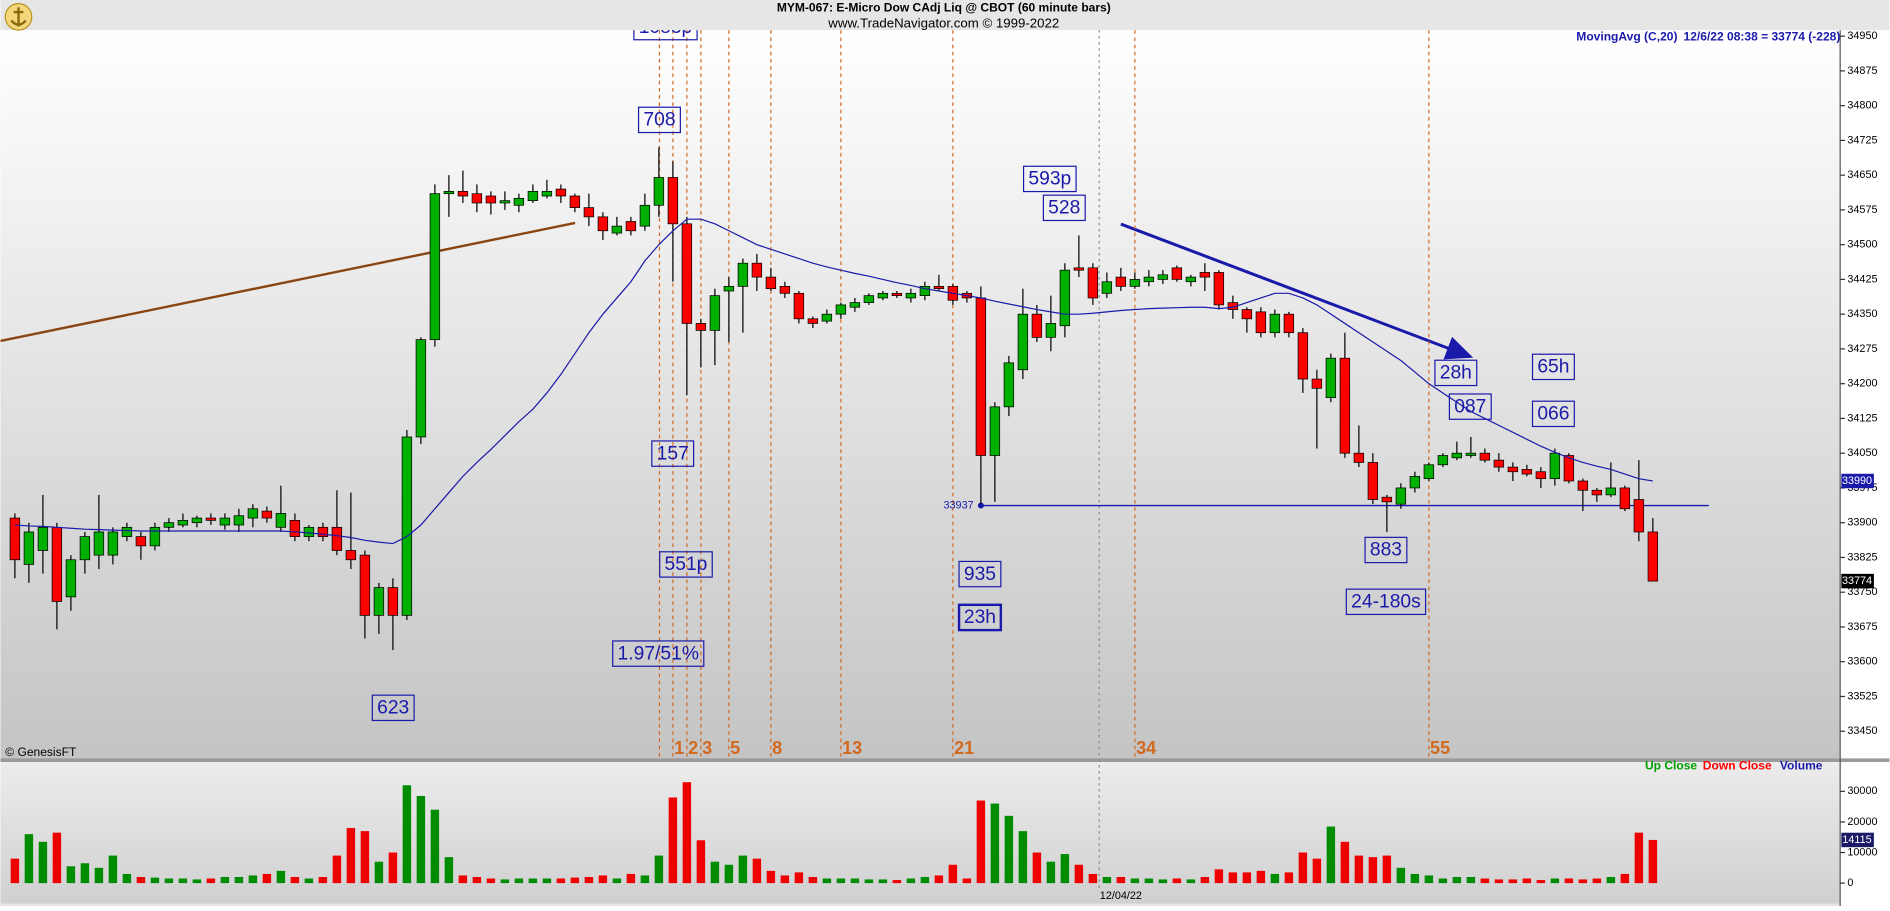 This screenshot has height=911, width=1890. What do you see at coordinates (686, 564) in the screenshot?
I see `annotation-text: 551p` at bounding box center [686, 564].